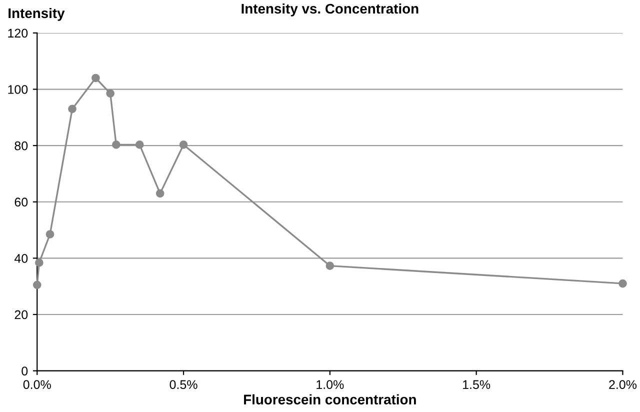 This screenshot has width=640, height=412. Describe the element at coordinates (330, 399) in the screenshot. I see `x-axis-title: Fluorescein concentration` at that location.